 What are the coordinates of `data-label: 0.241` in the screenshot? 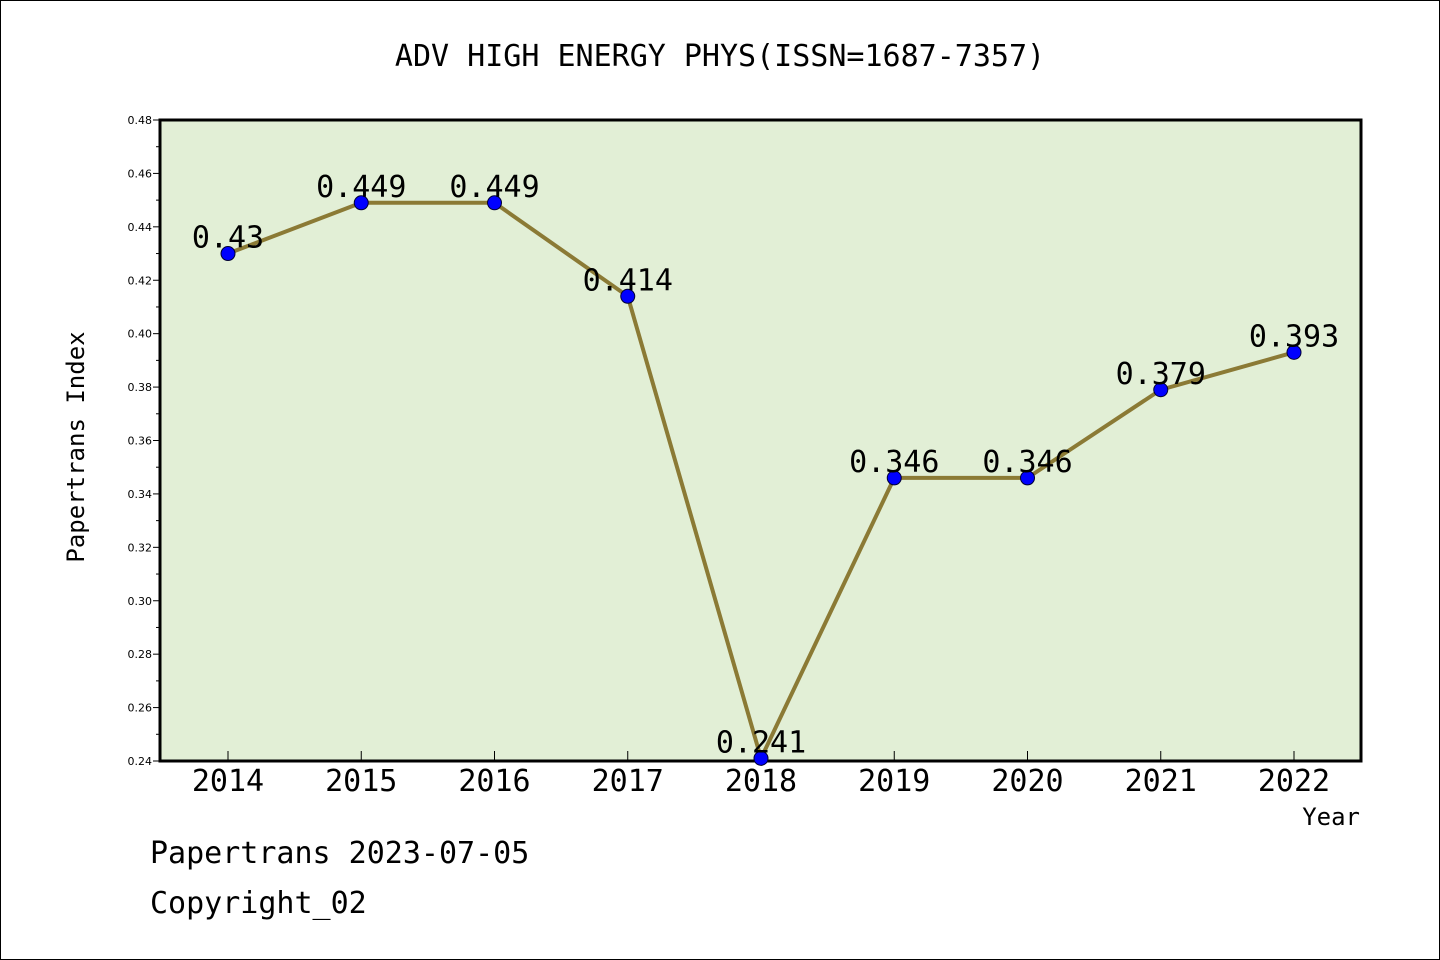 It's located at (761, 742).